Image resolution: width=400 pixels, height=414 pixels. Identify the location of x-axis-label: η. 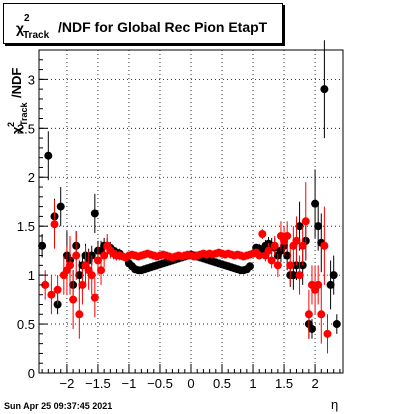
(335, 404).